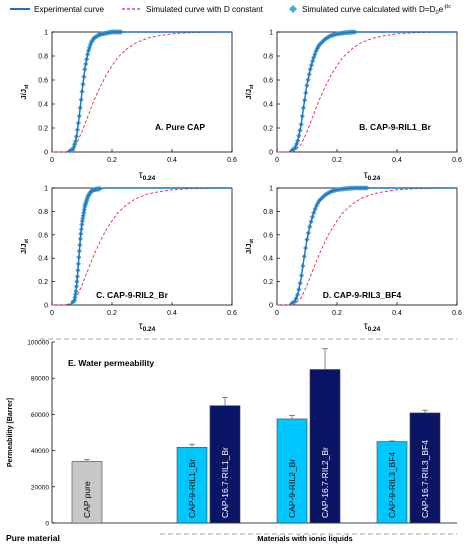 This screenshot has width=465, height=550. I want to click on panel-label: E. Water permeability, so click(111, 363).